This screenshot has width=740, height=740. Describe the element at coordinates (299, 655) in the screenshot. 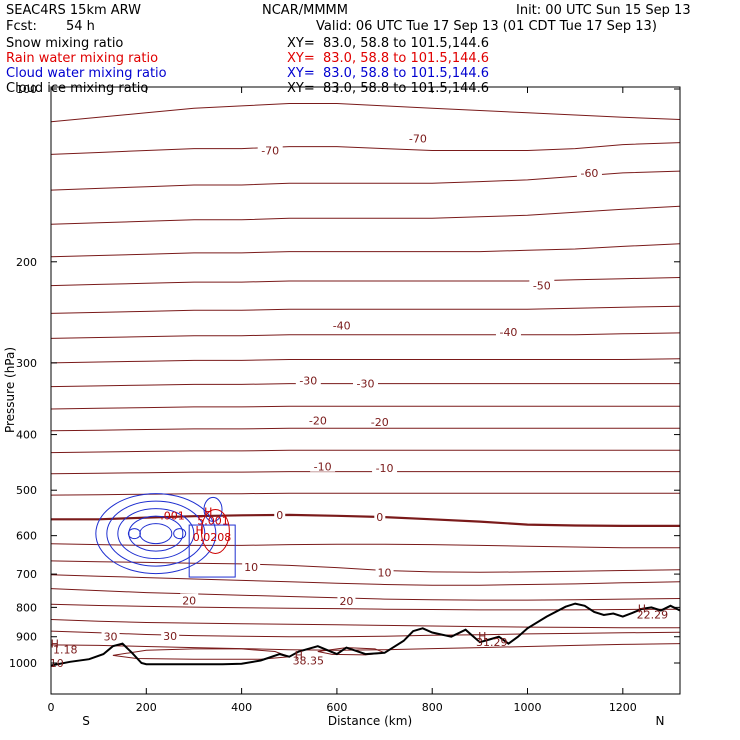

I see `extremum-label-2: H` at that location.